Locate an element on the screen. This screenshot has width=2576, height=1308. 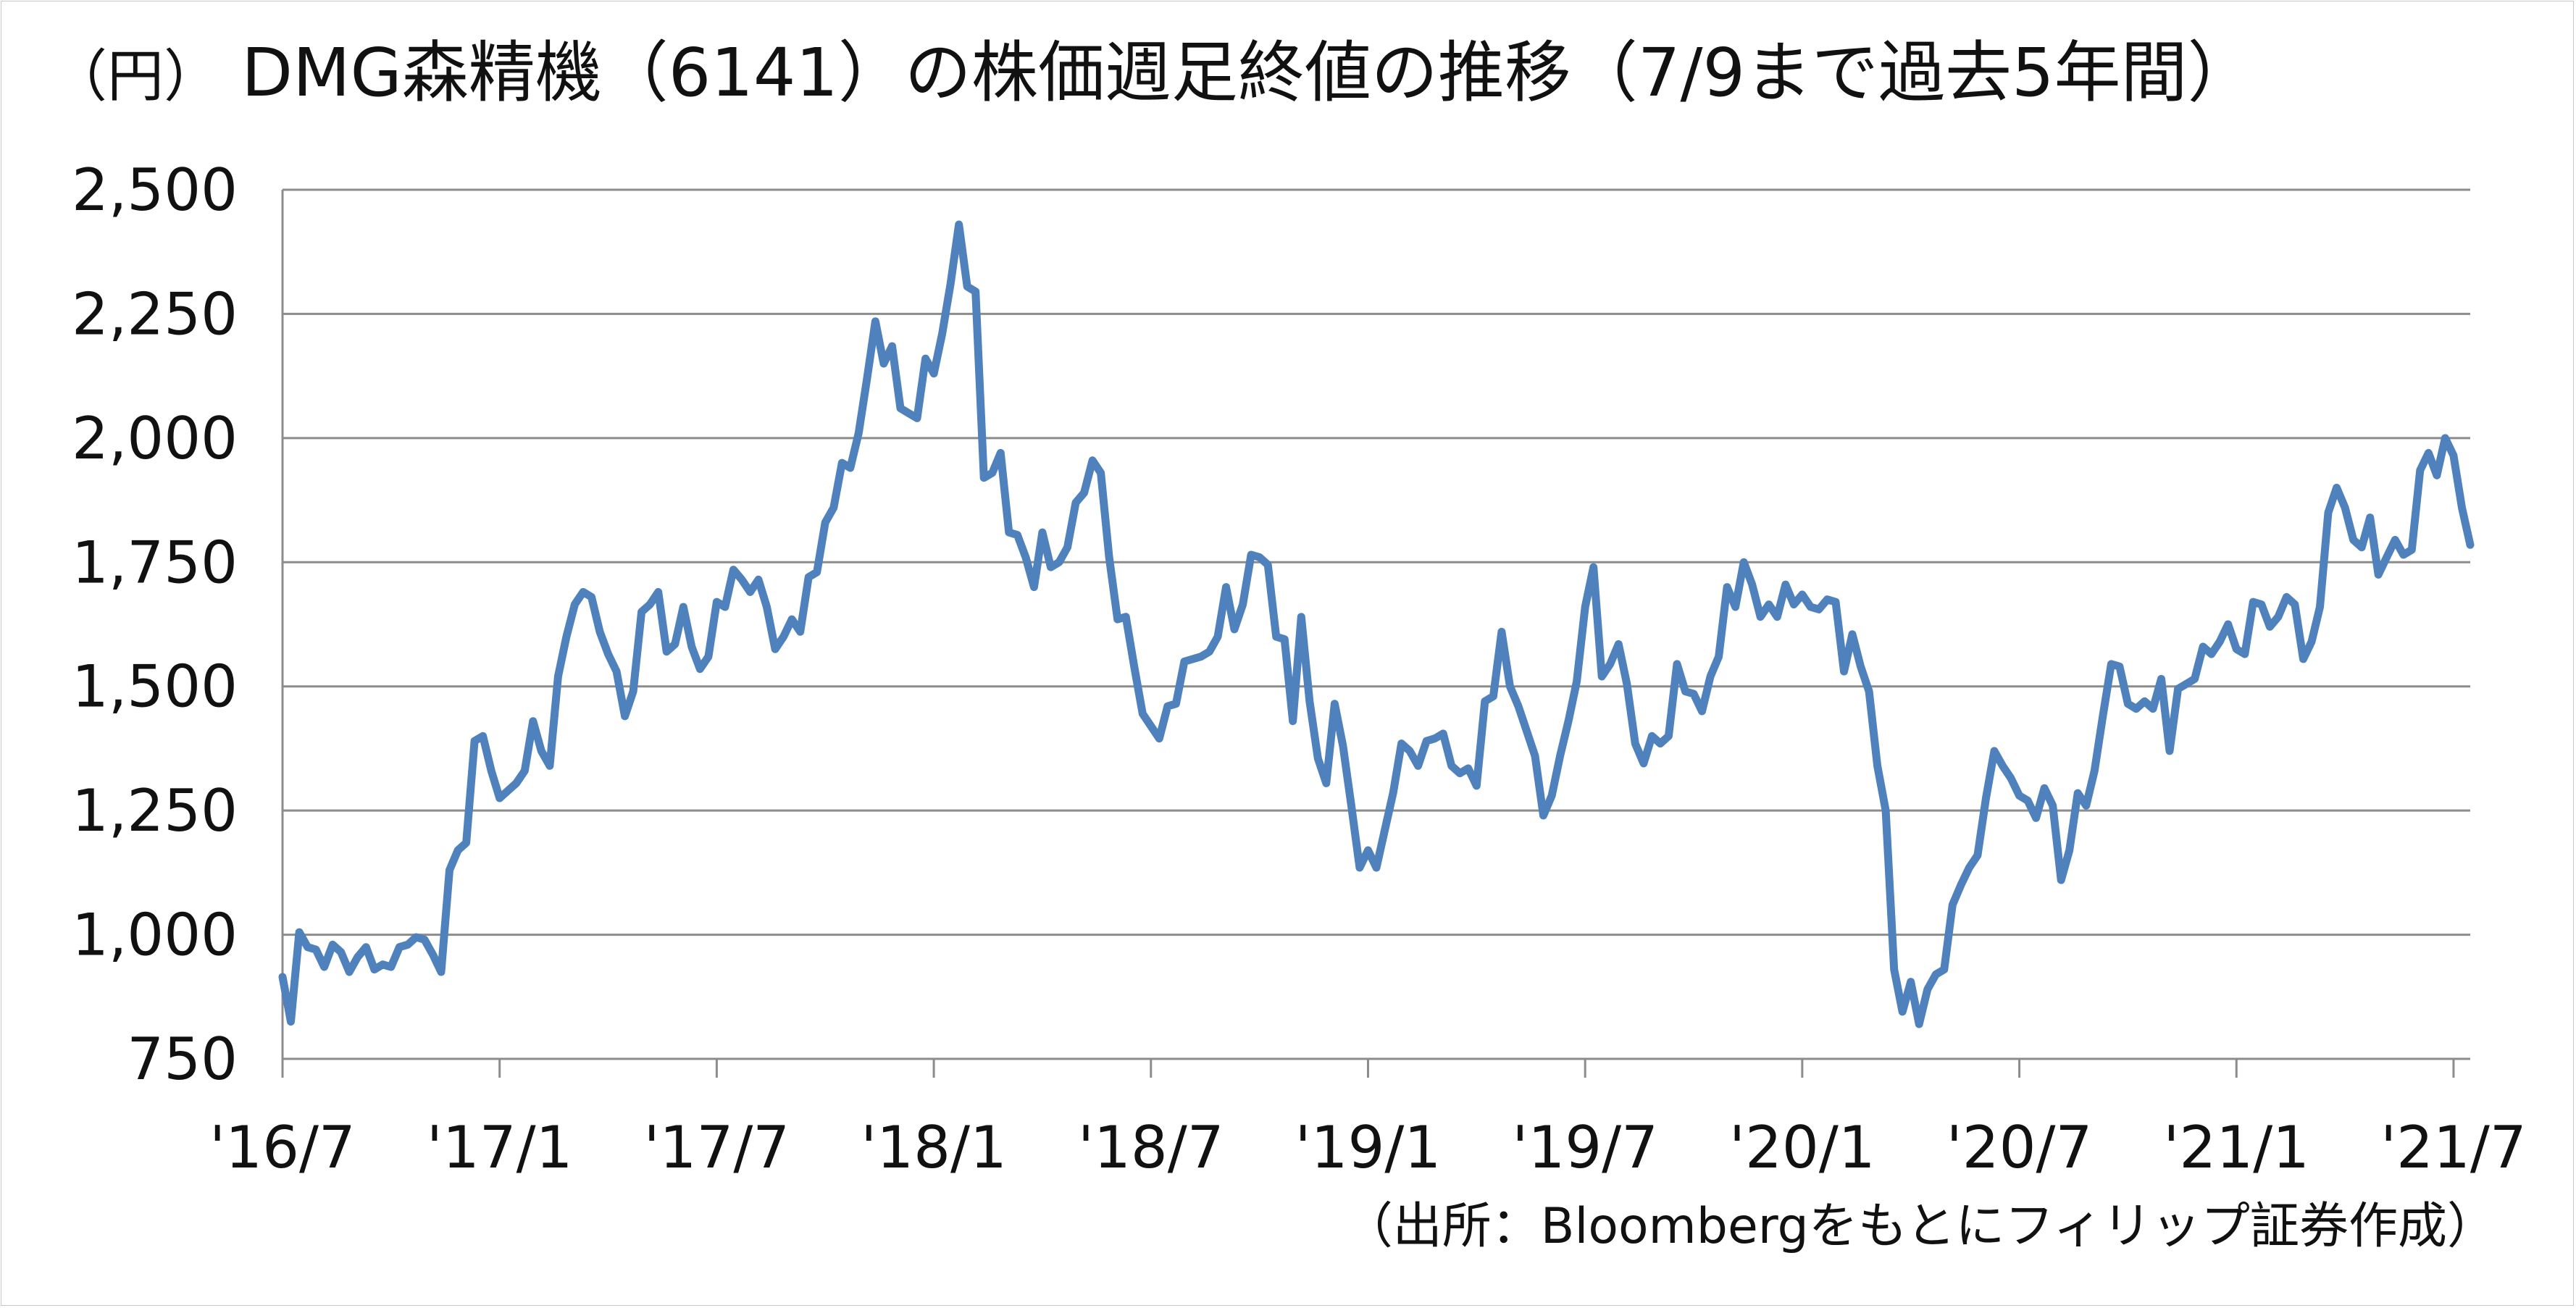
y-tick-label-750: 750 is located at coordinates (182, 1059).